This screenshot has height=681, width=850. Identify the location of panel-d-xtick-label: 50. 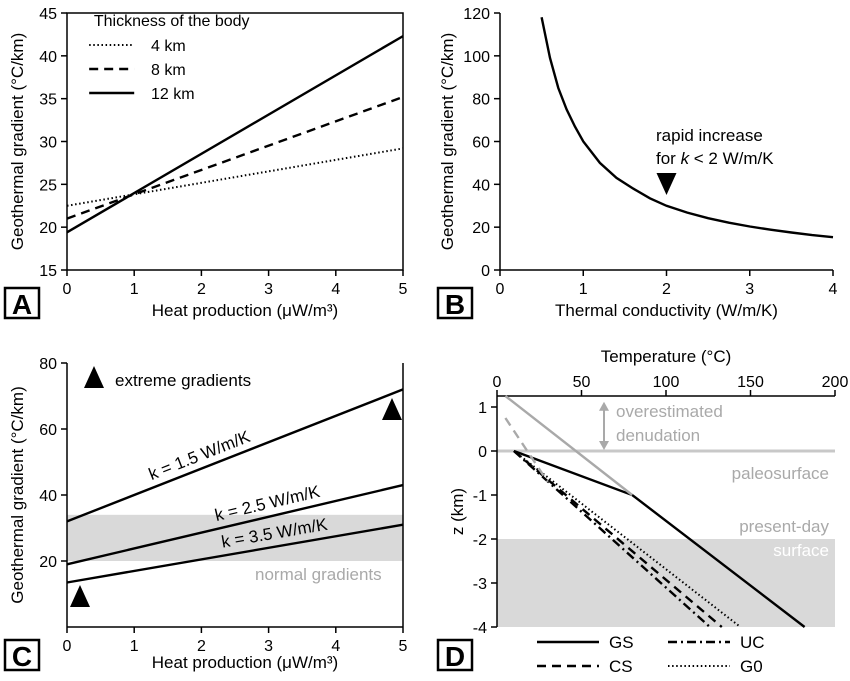
(582, 382).